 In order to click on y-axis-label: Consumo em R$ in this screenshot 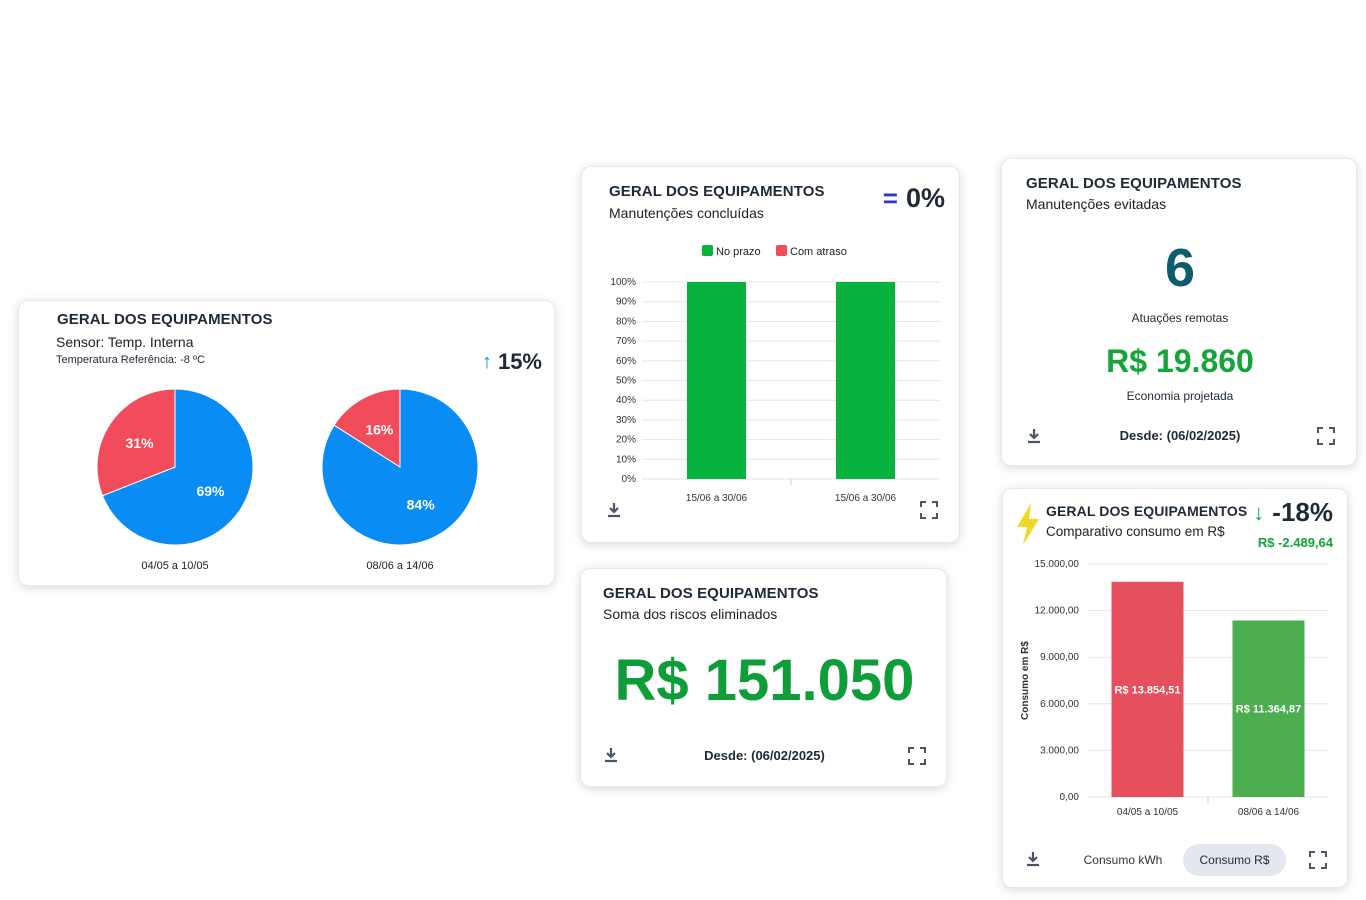, I will do `click(1025, 680)`.